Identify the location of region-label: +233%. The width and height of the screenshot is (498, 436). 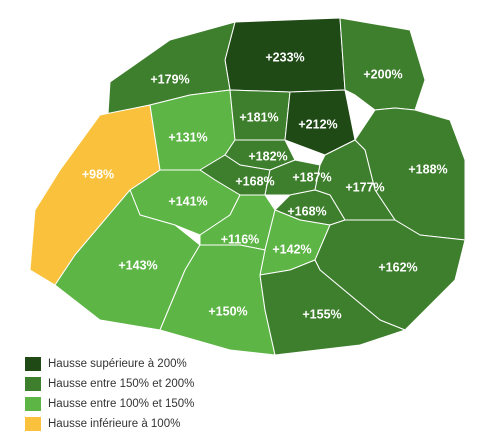
(284, 57).